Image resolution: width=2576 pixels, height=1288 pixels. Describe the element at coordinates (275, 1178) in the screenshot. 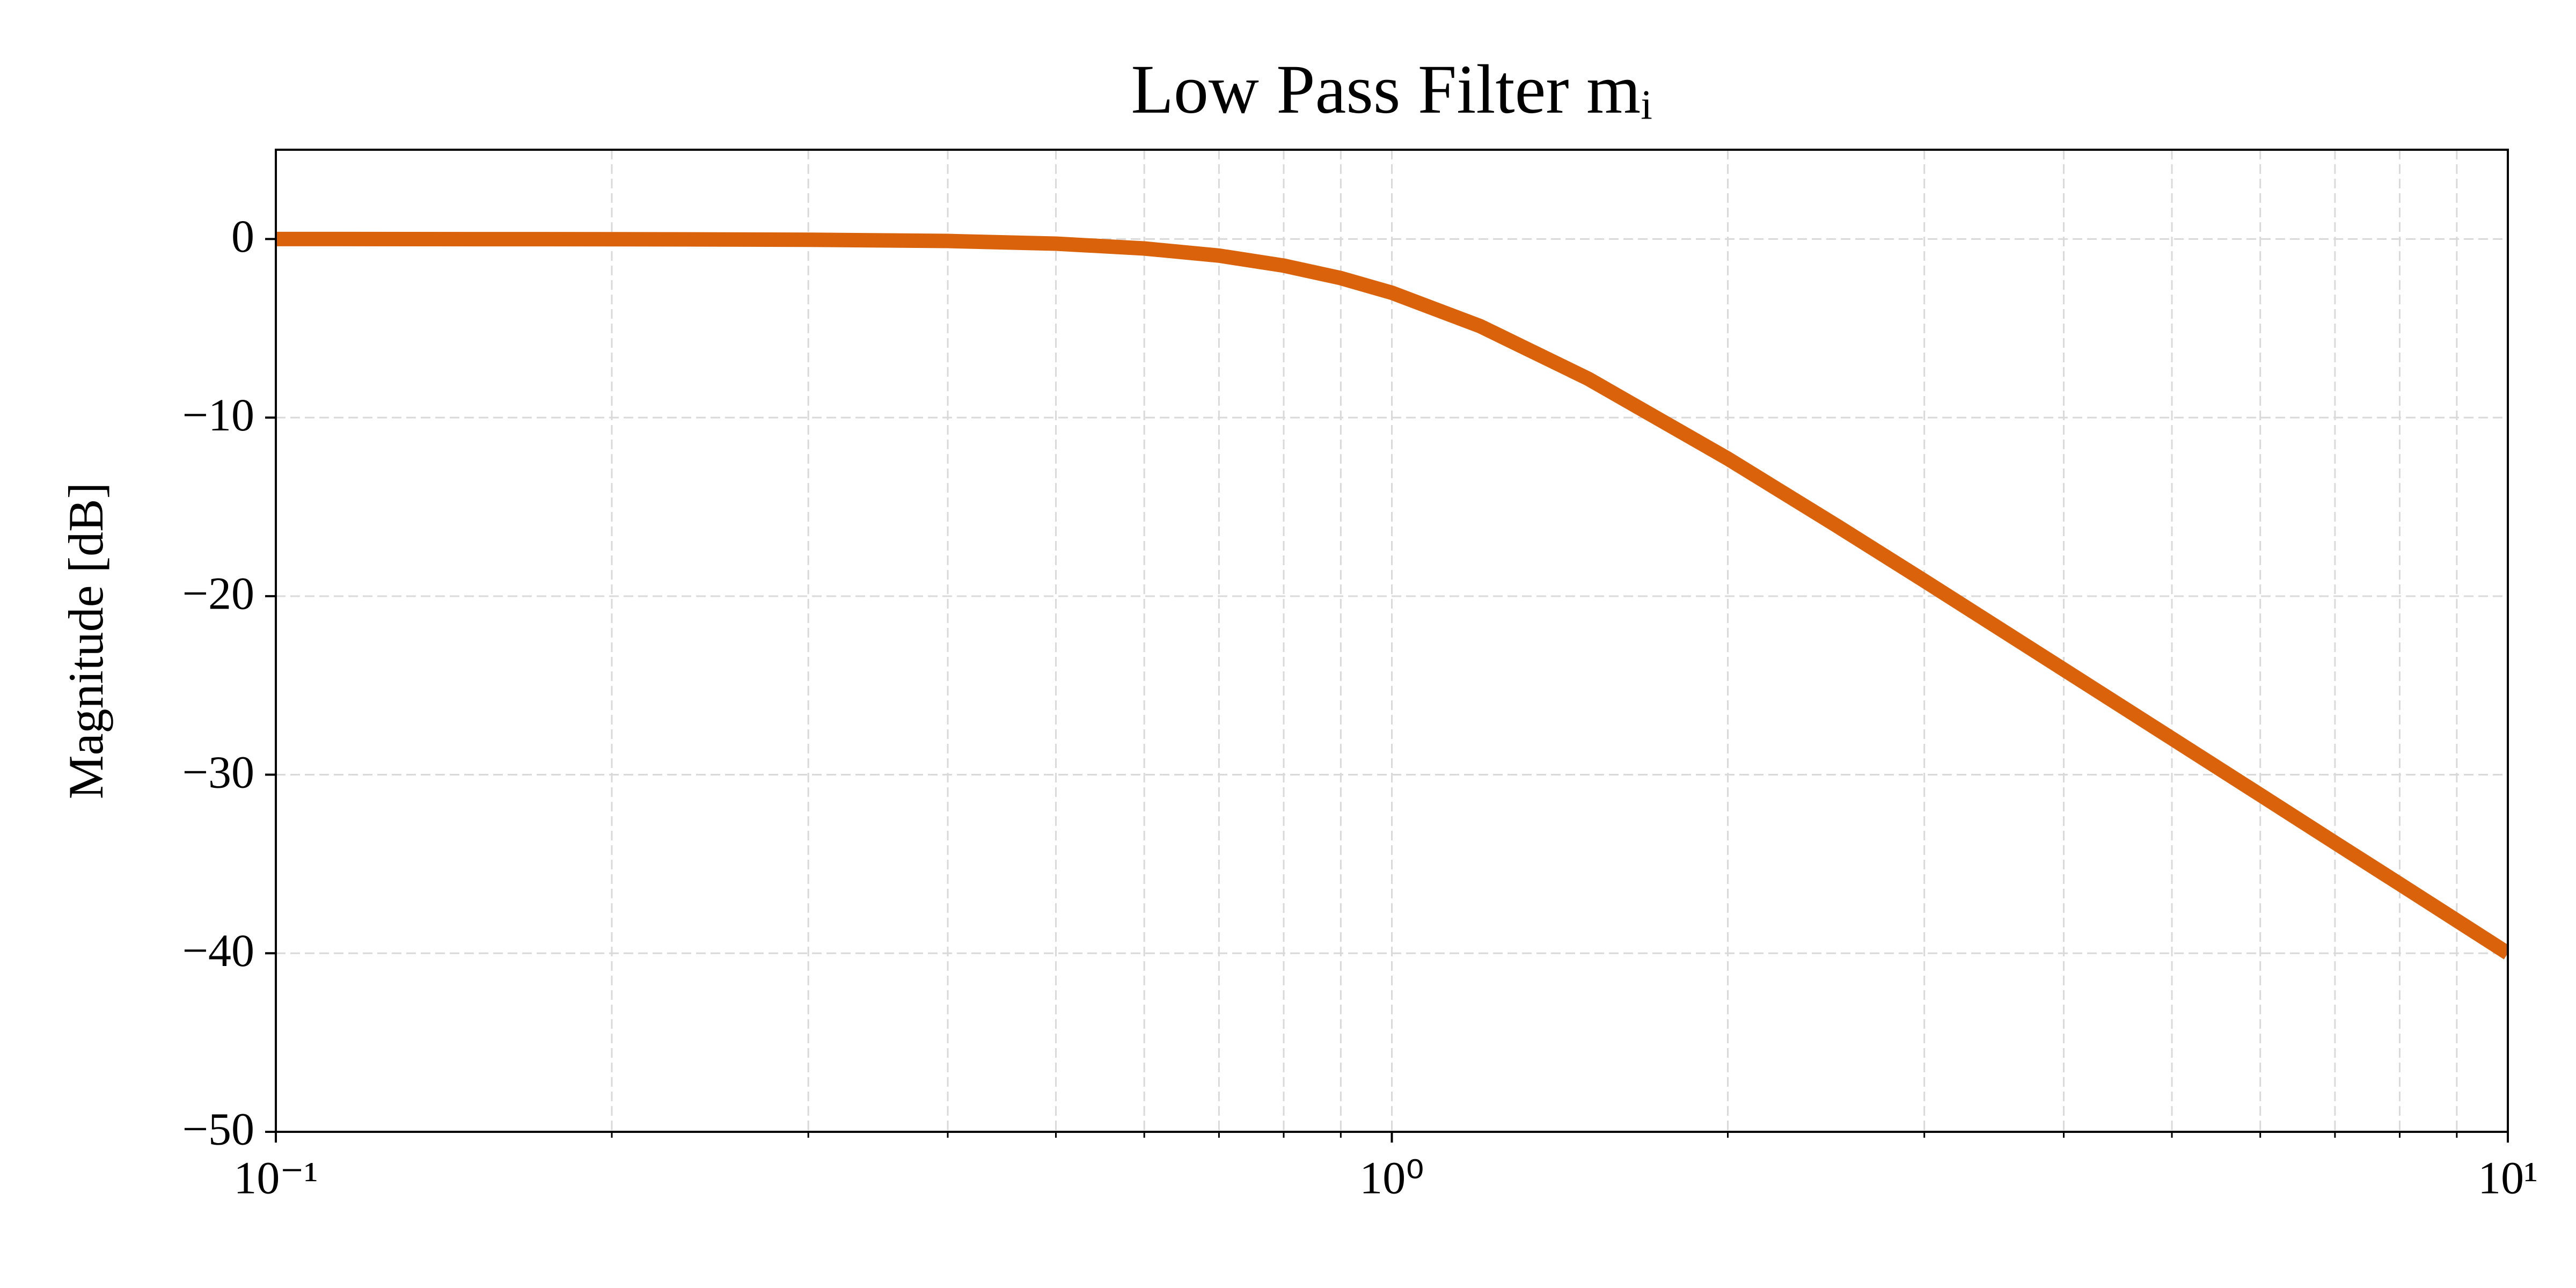

I see `x-tick-label: 10⁻¹` at that location.